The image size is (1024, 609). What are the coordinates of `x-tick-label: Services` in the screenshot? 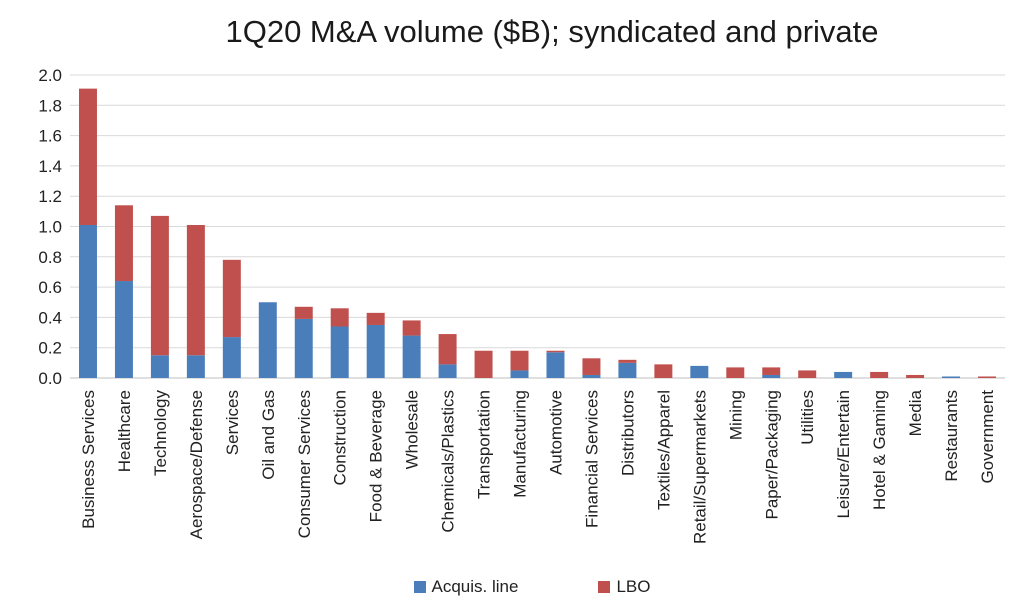 It's located at (232, 422).